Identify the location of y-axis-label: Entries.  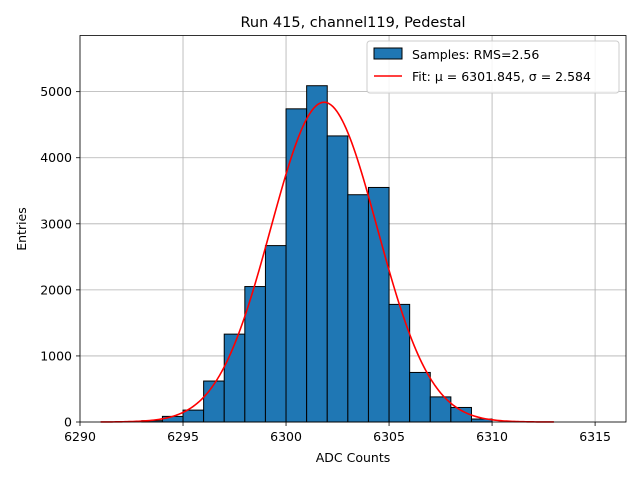
(21, 229).